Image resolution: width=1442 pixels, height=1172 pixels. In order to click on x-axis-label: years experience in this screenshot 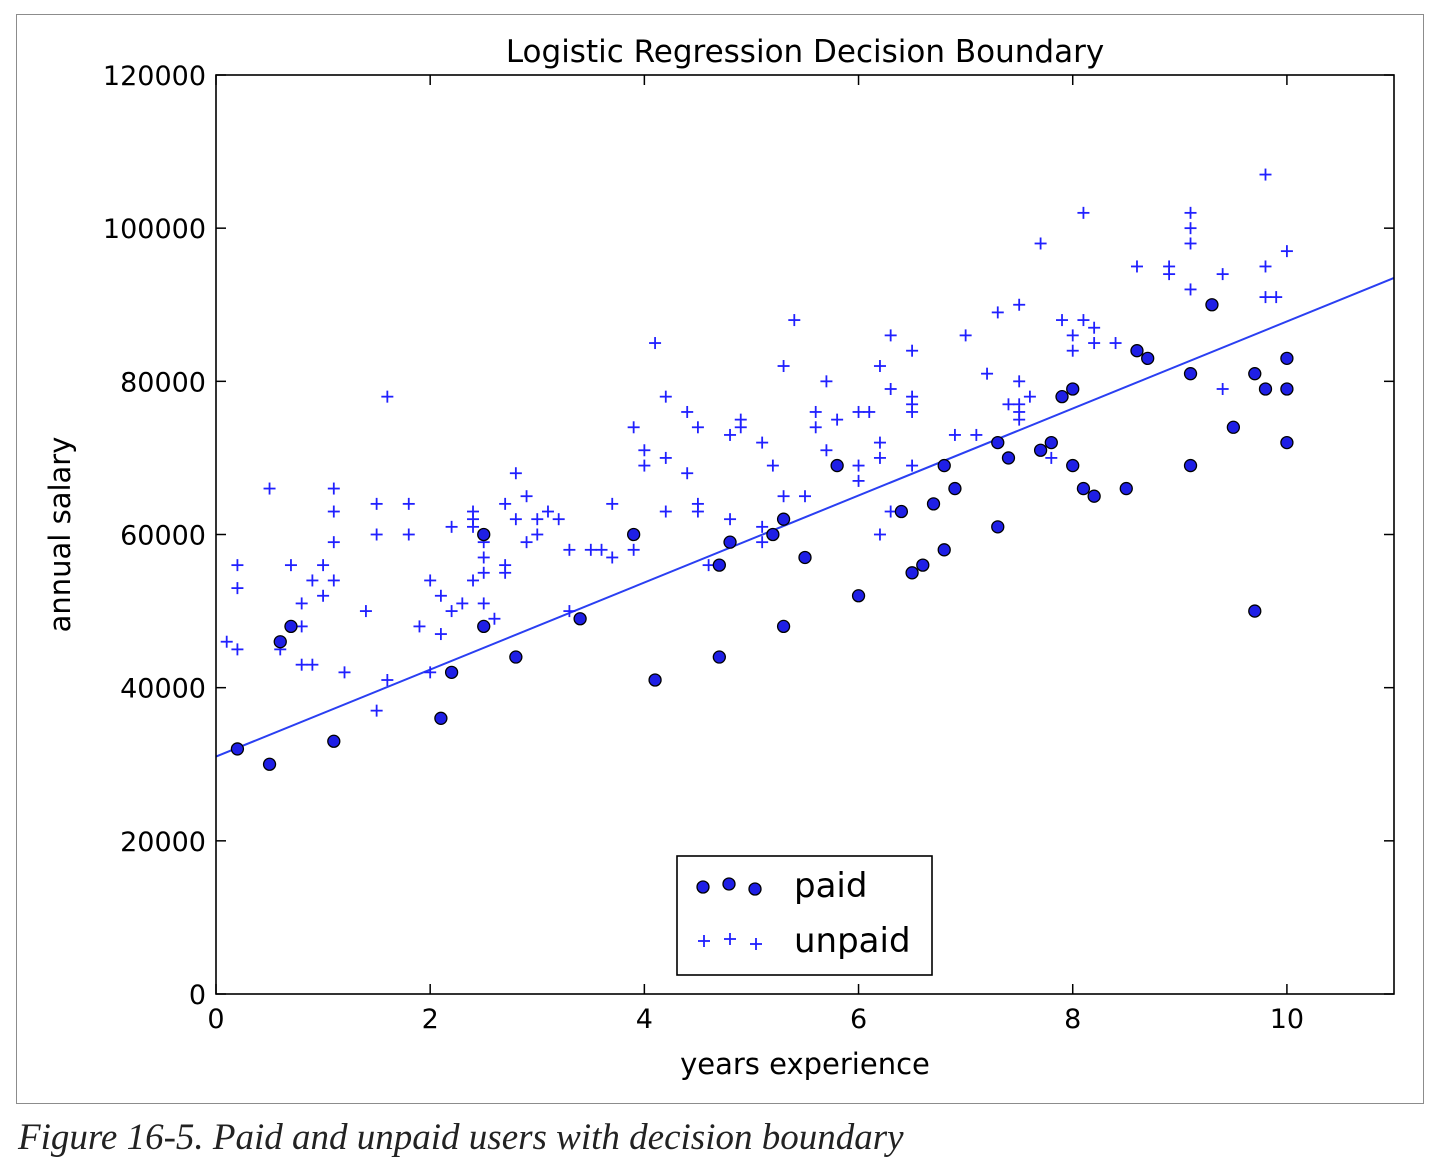, I will do `click(805, 1064)`.